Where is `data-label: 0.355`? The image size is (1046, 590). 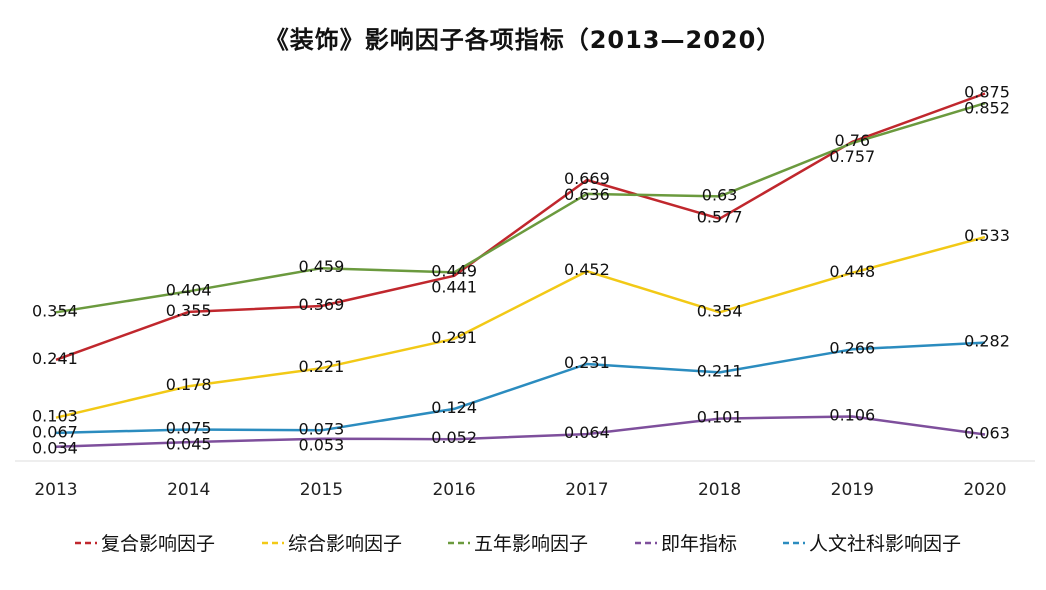 data-label: 0.355 is located at coordinates (189, 310).